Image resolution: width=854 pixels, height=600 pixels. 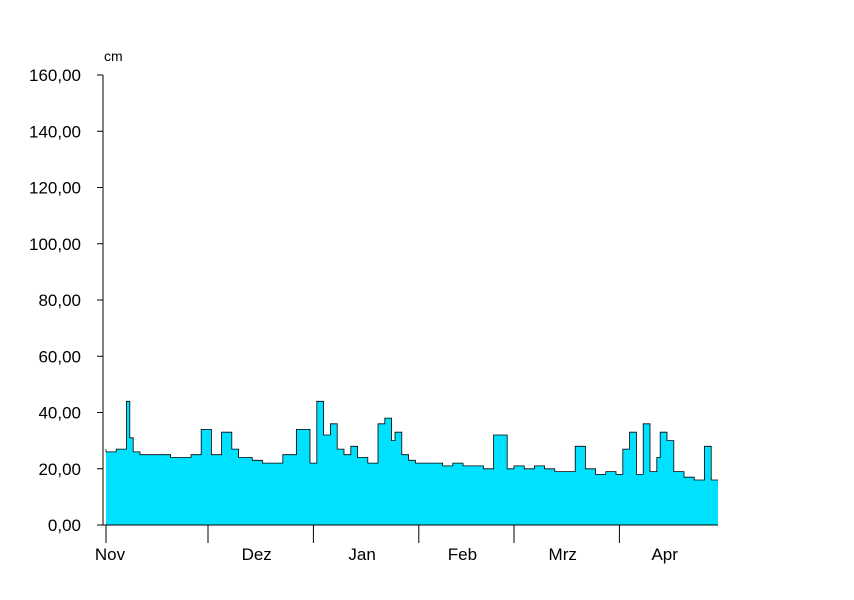 What do you see at coordinates (55, 244) in the screenshot?
I see `y-tick-label: 100,00` at bounding box center [55, 244].